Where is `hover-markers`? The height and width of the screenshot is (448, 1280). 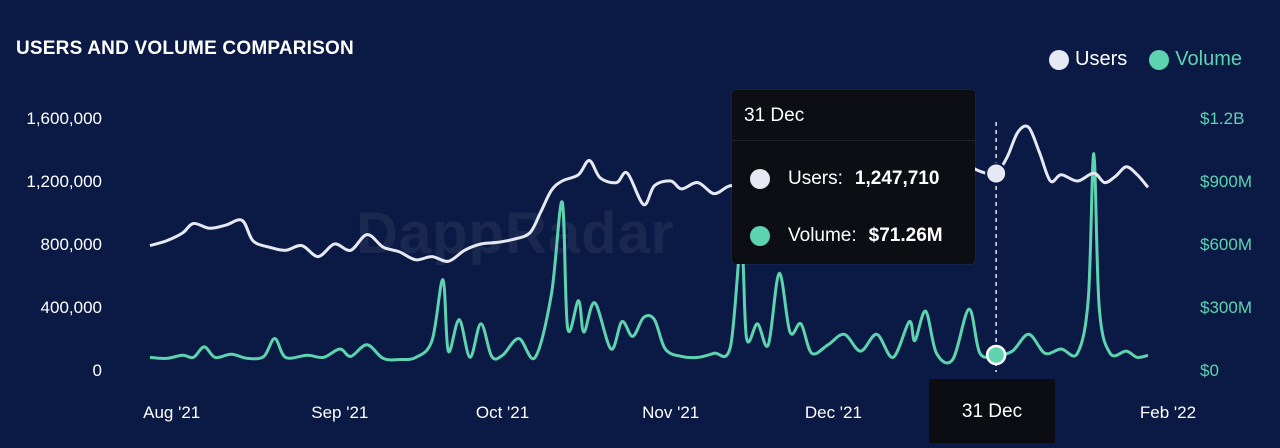 hover-markers is located at coordinates (996, 264).